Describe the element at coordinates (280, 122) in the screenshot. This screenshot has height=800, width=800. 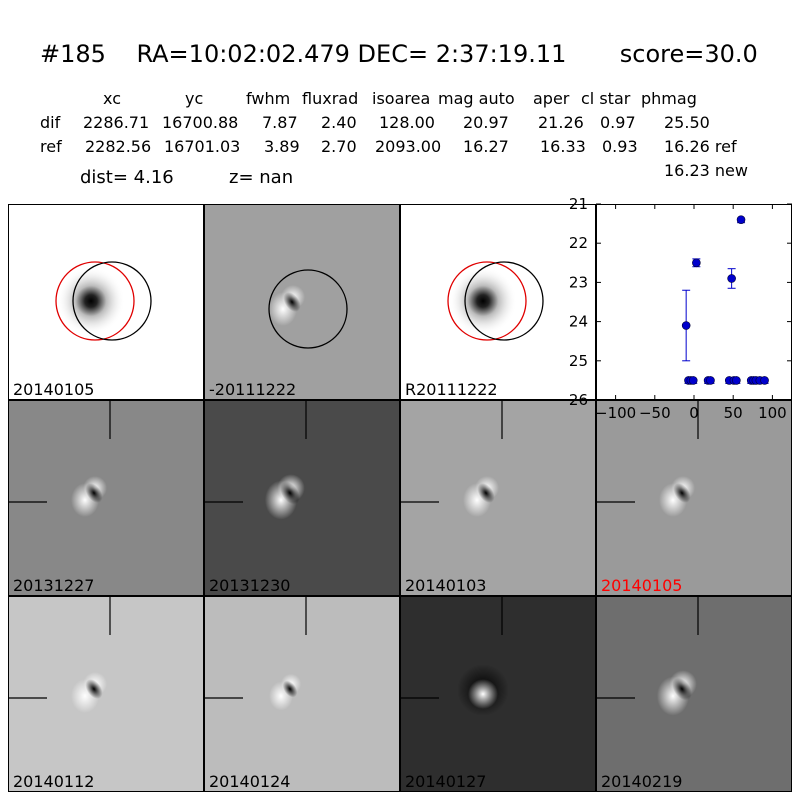
I see `table-cell: 7.87` at that location.